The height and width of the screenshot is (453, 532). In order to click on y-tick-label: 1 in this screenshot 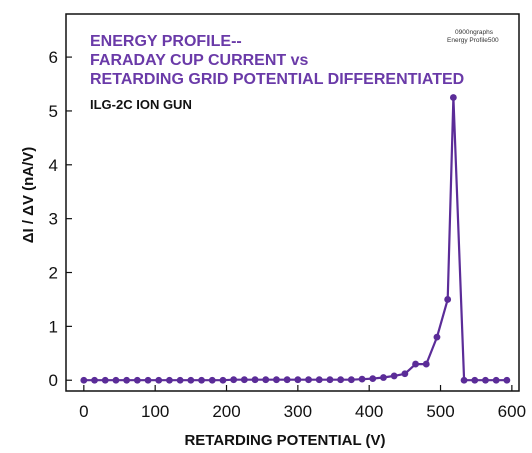, I will do `click(53, 326)`.